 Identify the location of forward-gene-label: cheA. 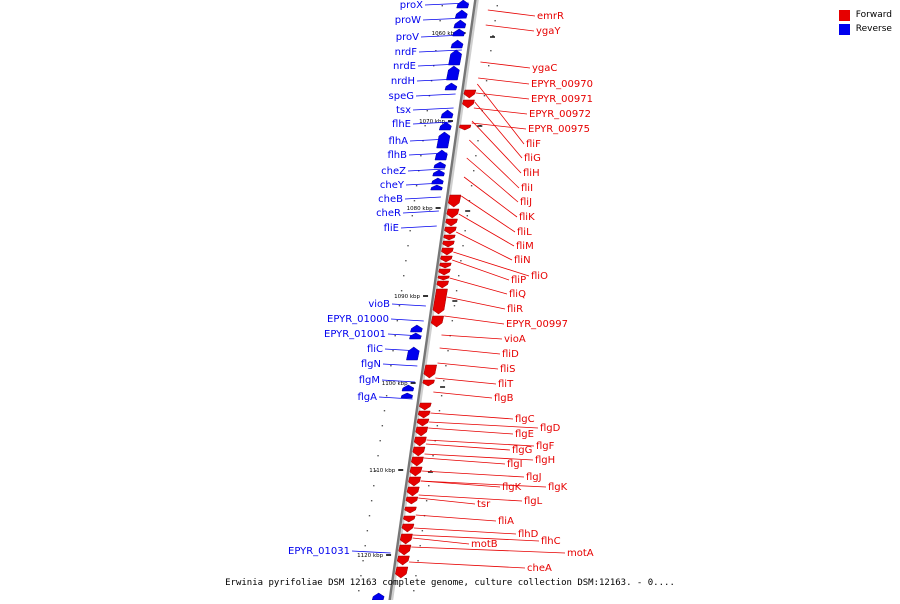
(539, 568).